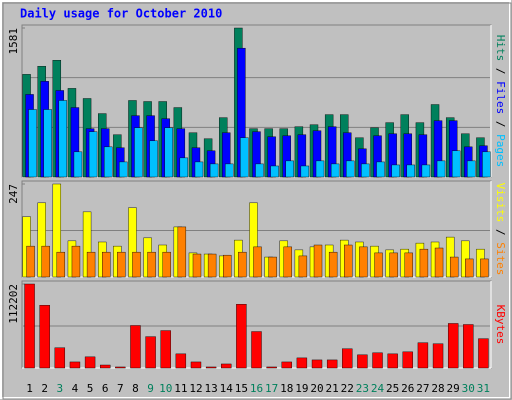  Describe the element at coordinates (180, 388) in the screenshot. I see `x-tick-label: 11` at that location.